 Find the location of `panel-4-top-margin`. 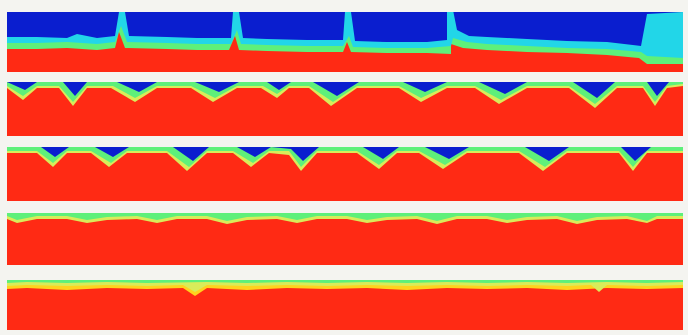

panel-4-top-margin is located at coordinates (345, 210).